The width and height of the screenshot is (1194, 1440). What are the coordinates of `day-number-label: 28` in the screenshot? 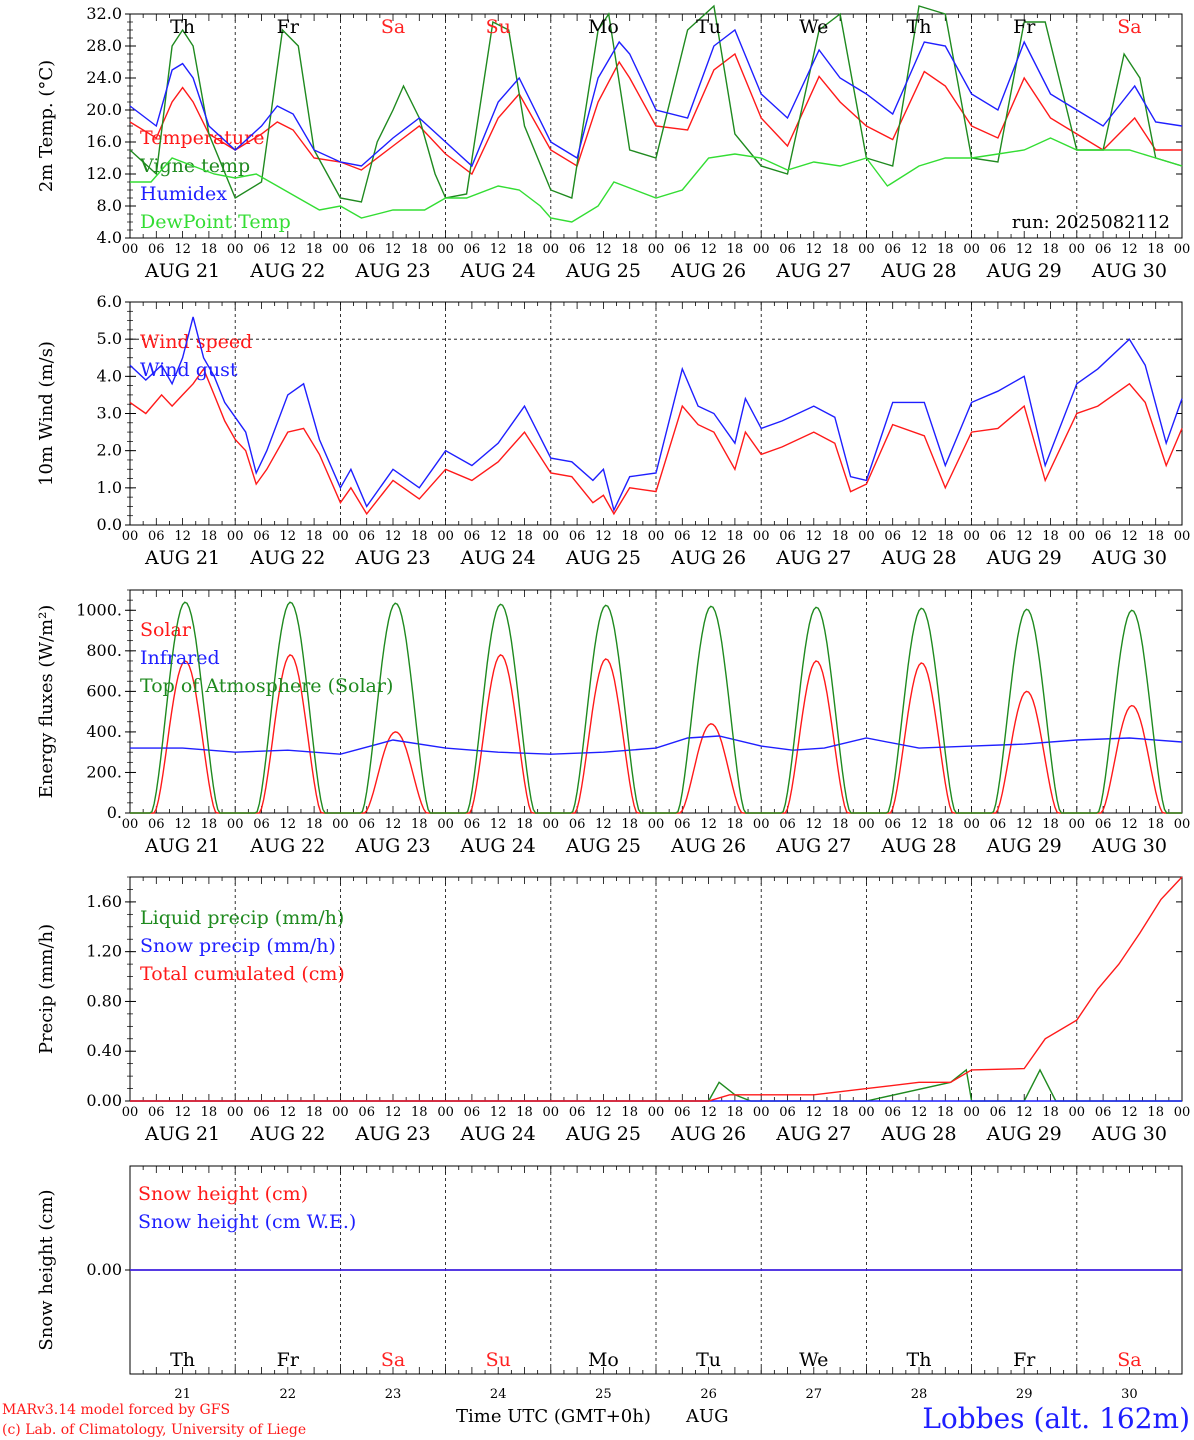 It's located at (919, 1394).